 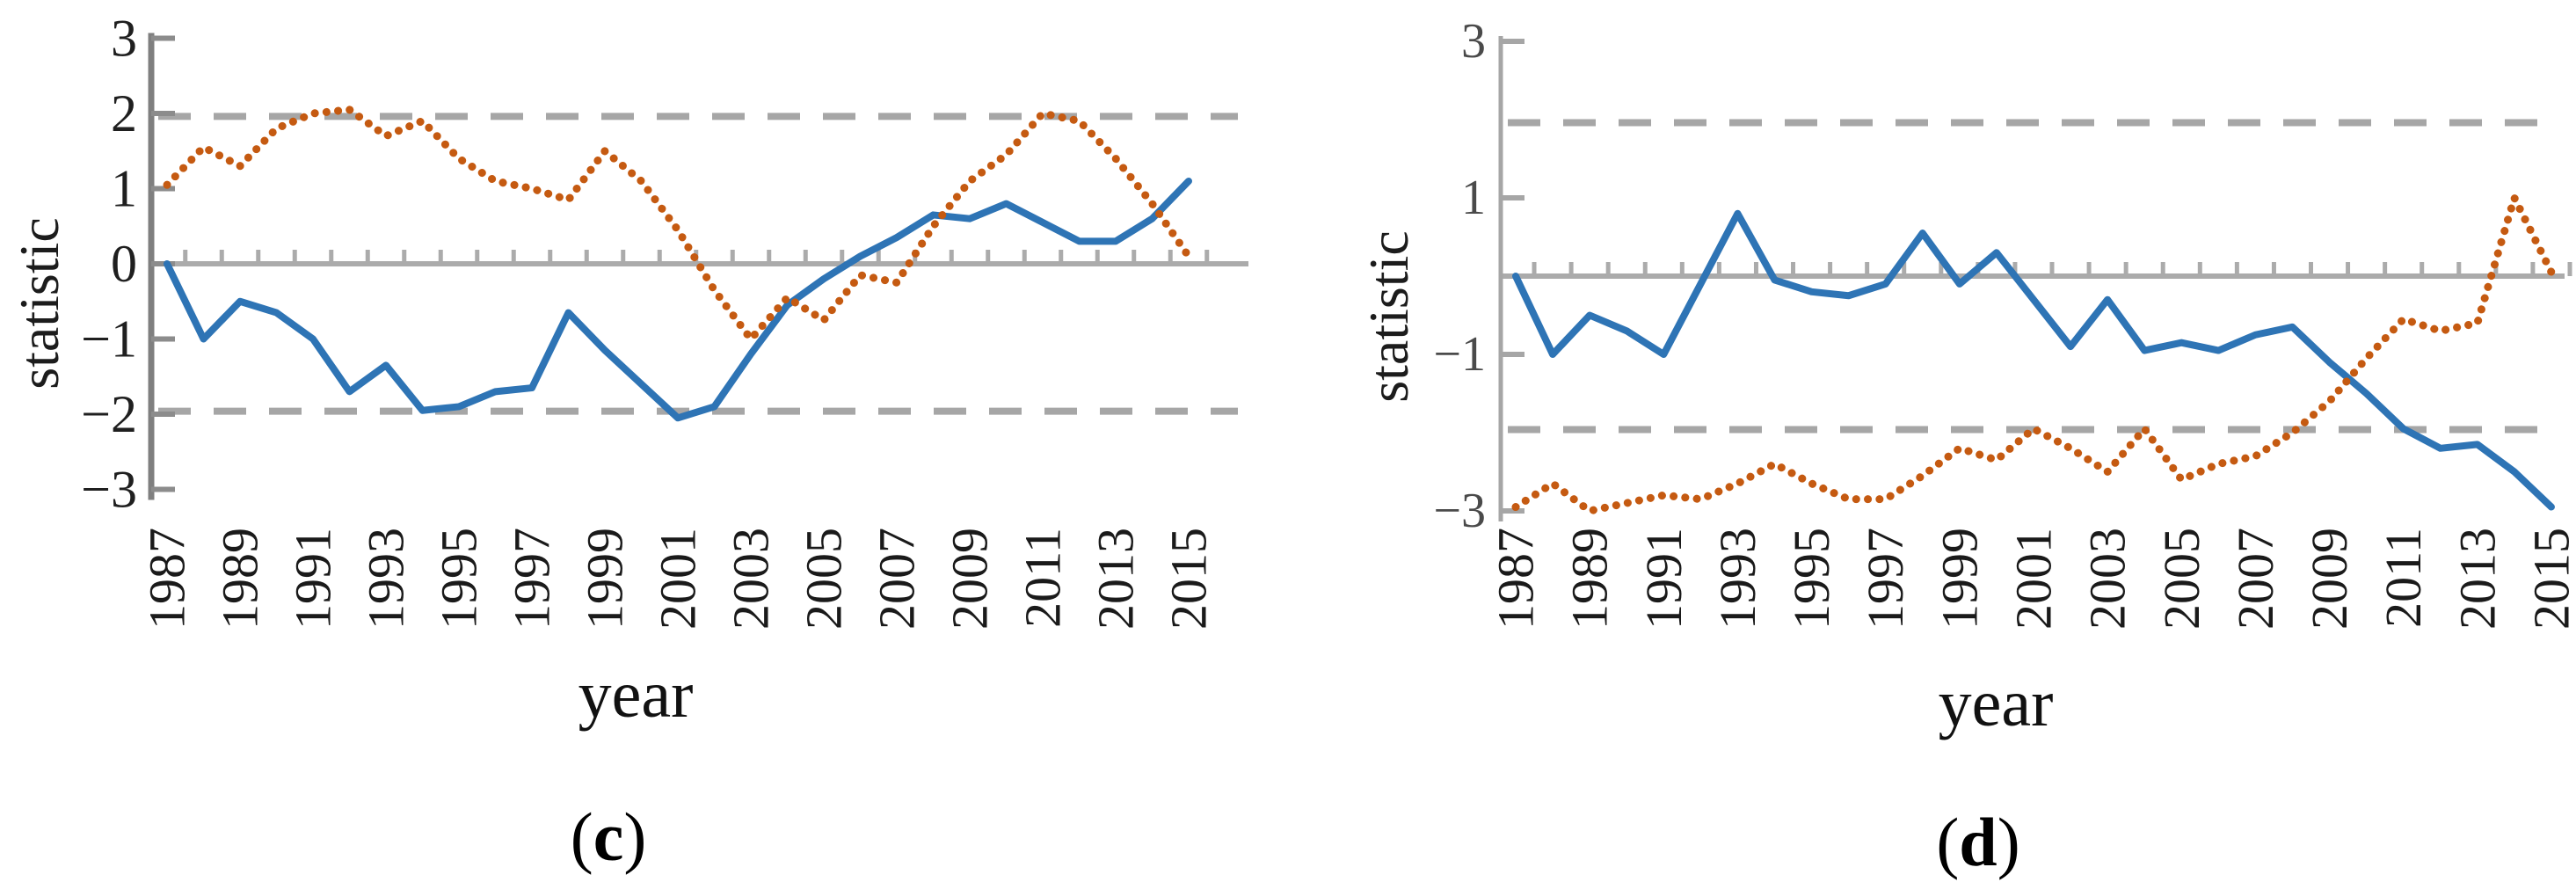 What do you see at coordinates (635, 836) in the screenshot?
I see `caption-c-close: )` at bounding box center [635, 836].